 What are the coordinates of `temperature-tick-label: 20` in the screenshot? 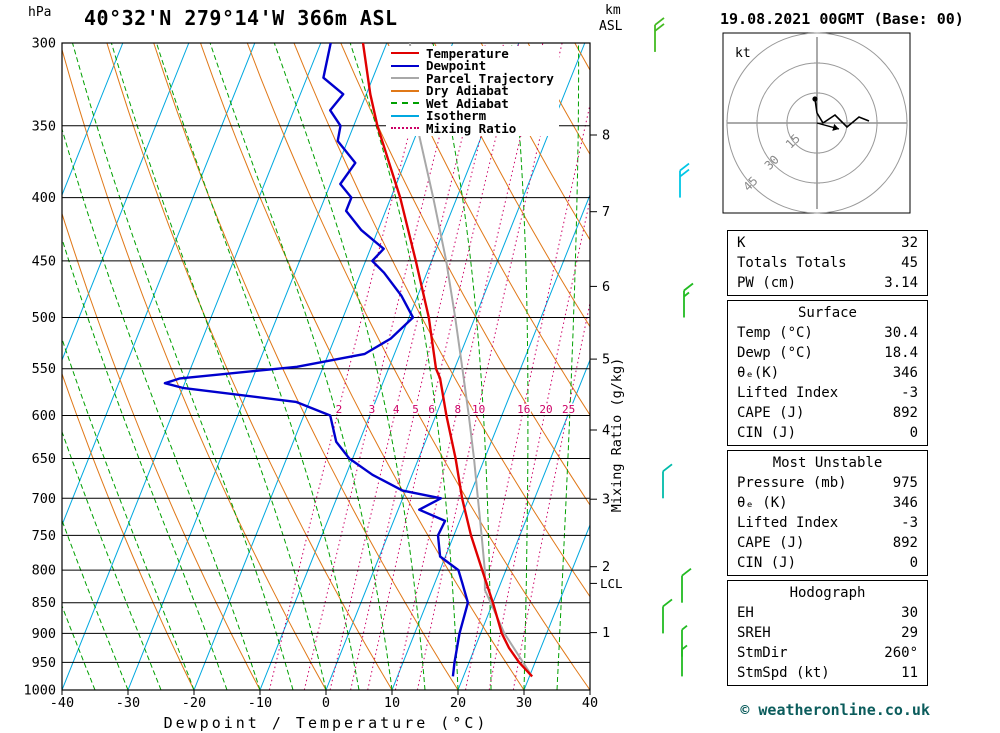 It's located at (458, 703).